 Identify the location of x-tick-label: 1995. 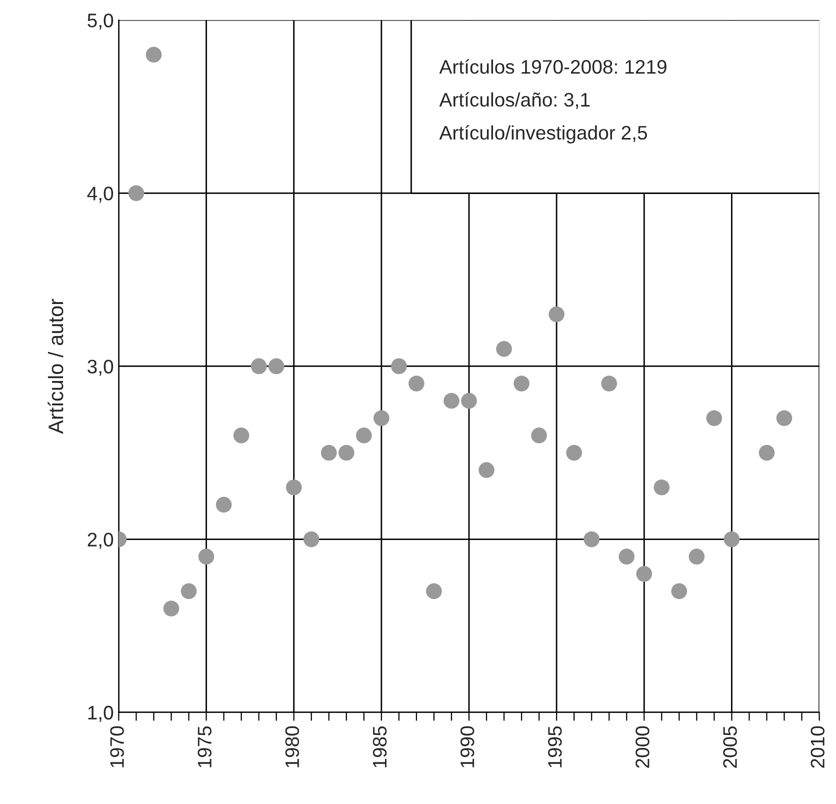
(555, 747).